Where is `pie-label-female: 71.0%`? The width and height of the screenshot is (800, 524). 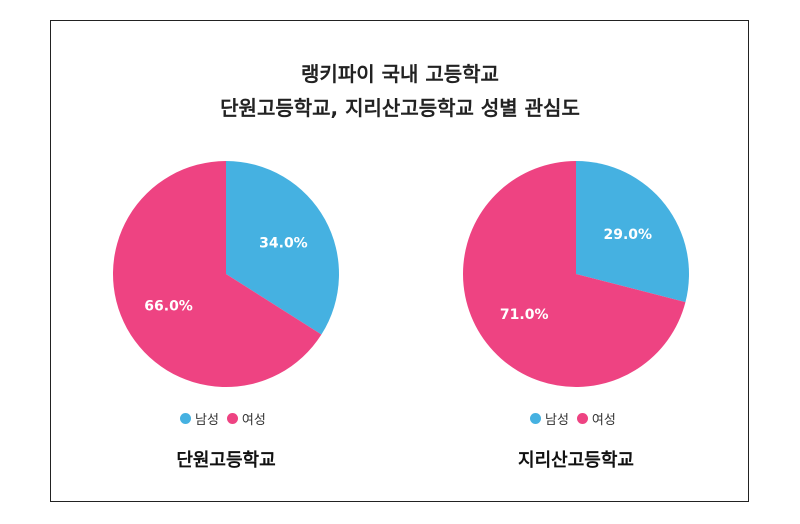 pie-label-female: 71.0% is located at coordinates (524, 315).